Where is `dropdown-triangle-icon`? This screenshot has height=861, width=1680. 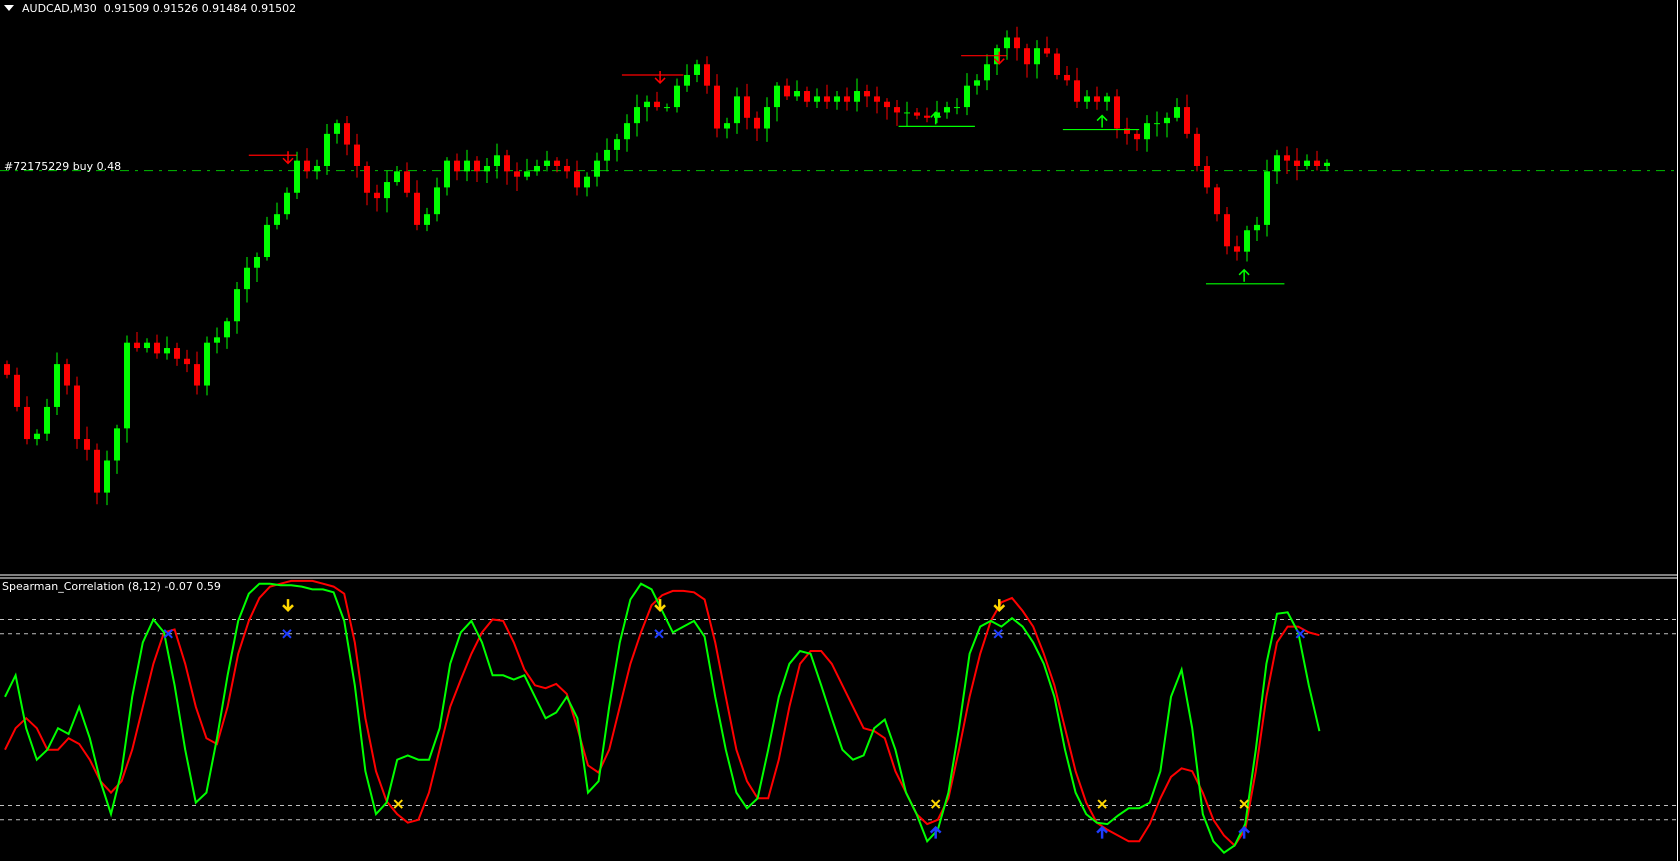 dropdown-triangle-icon is located at coordinates (9, 8).